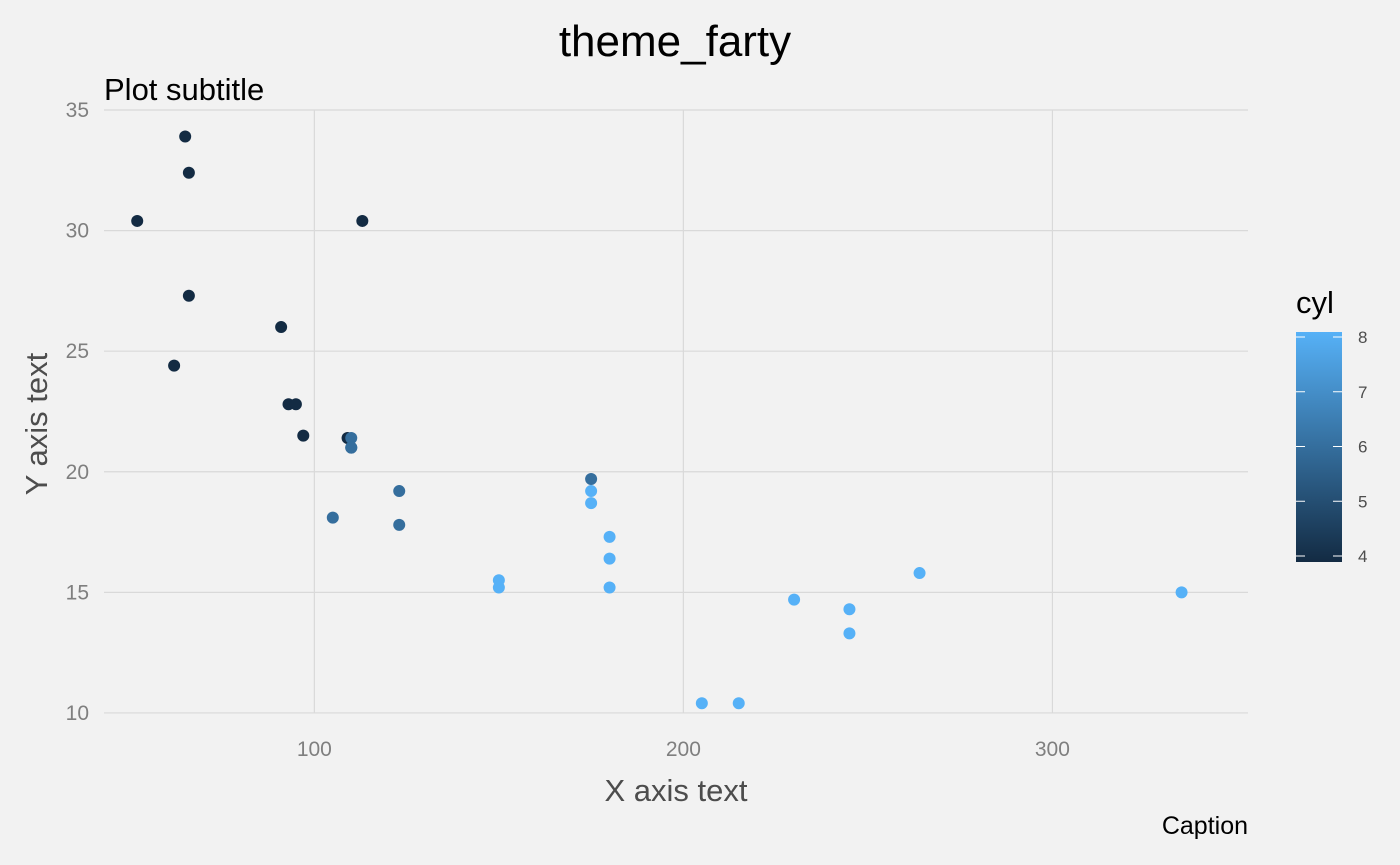  I want to click on legend-ticks: 4 5 6 7 8, so click(1331, 447).